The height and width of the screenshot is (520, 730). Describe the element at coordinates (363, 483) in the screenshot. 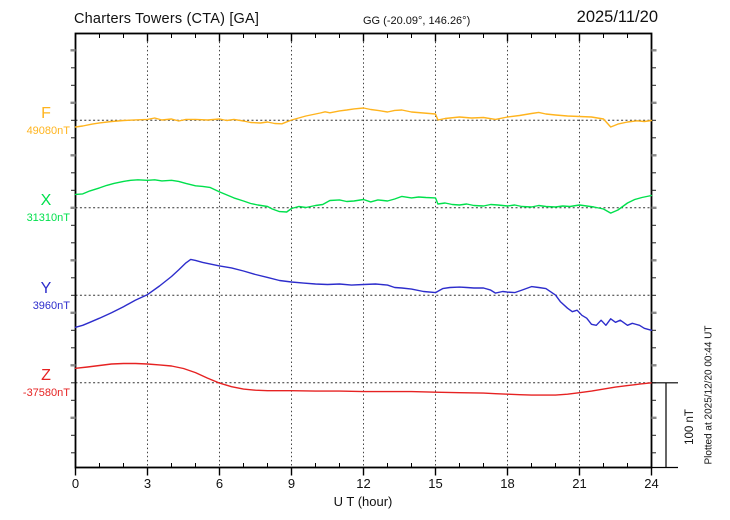

I see `x-tick-label-12: 12` at that location.